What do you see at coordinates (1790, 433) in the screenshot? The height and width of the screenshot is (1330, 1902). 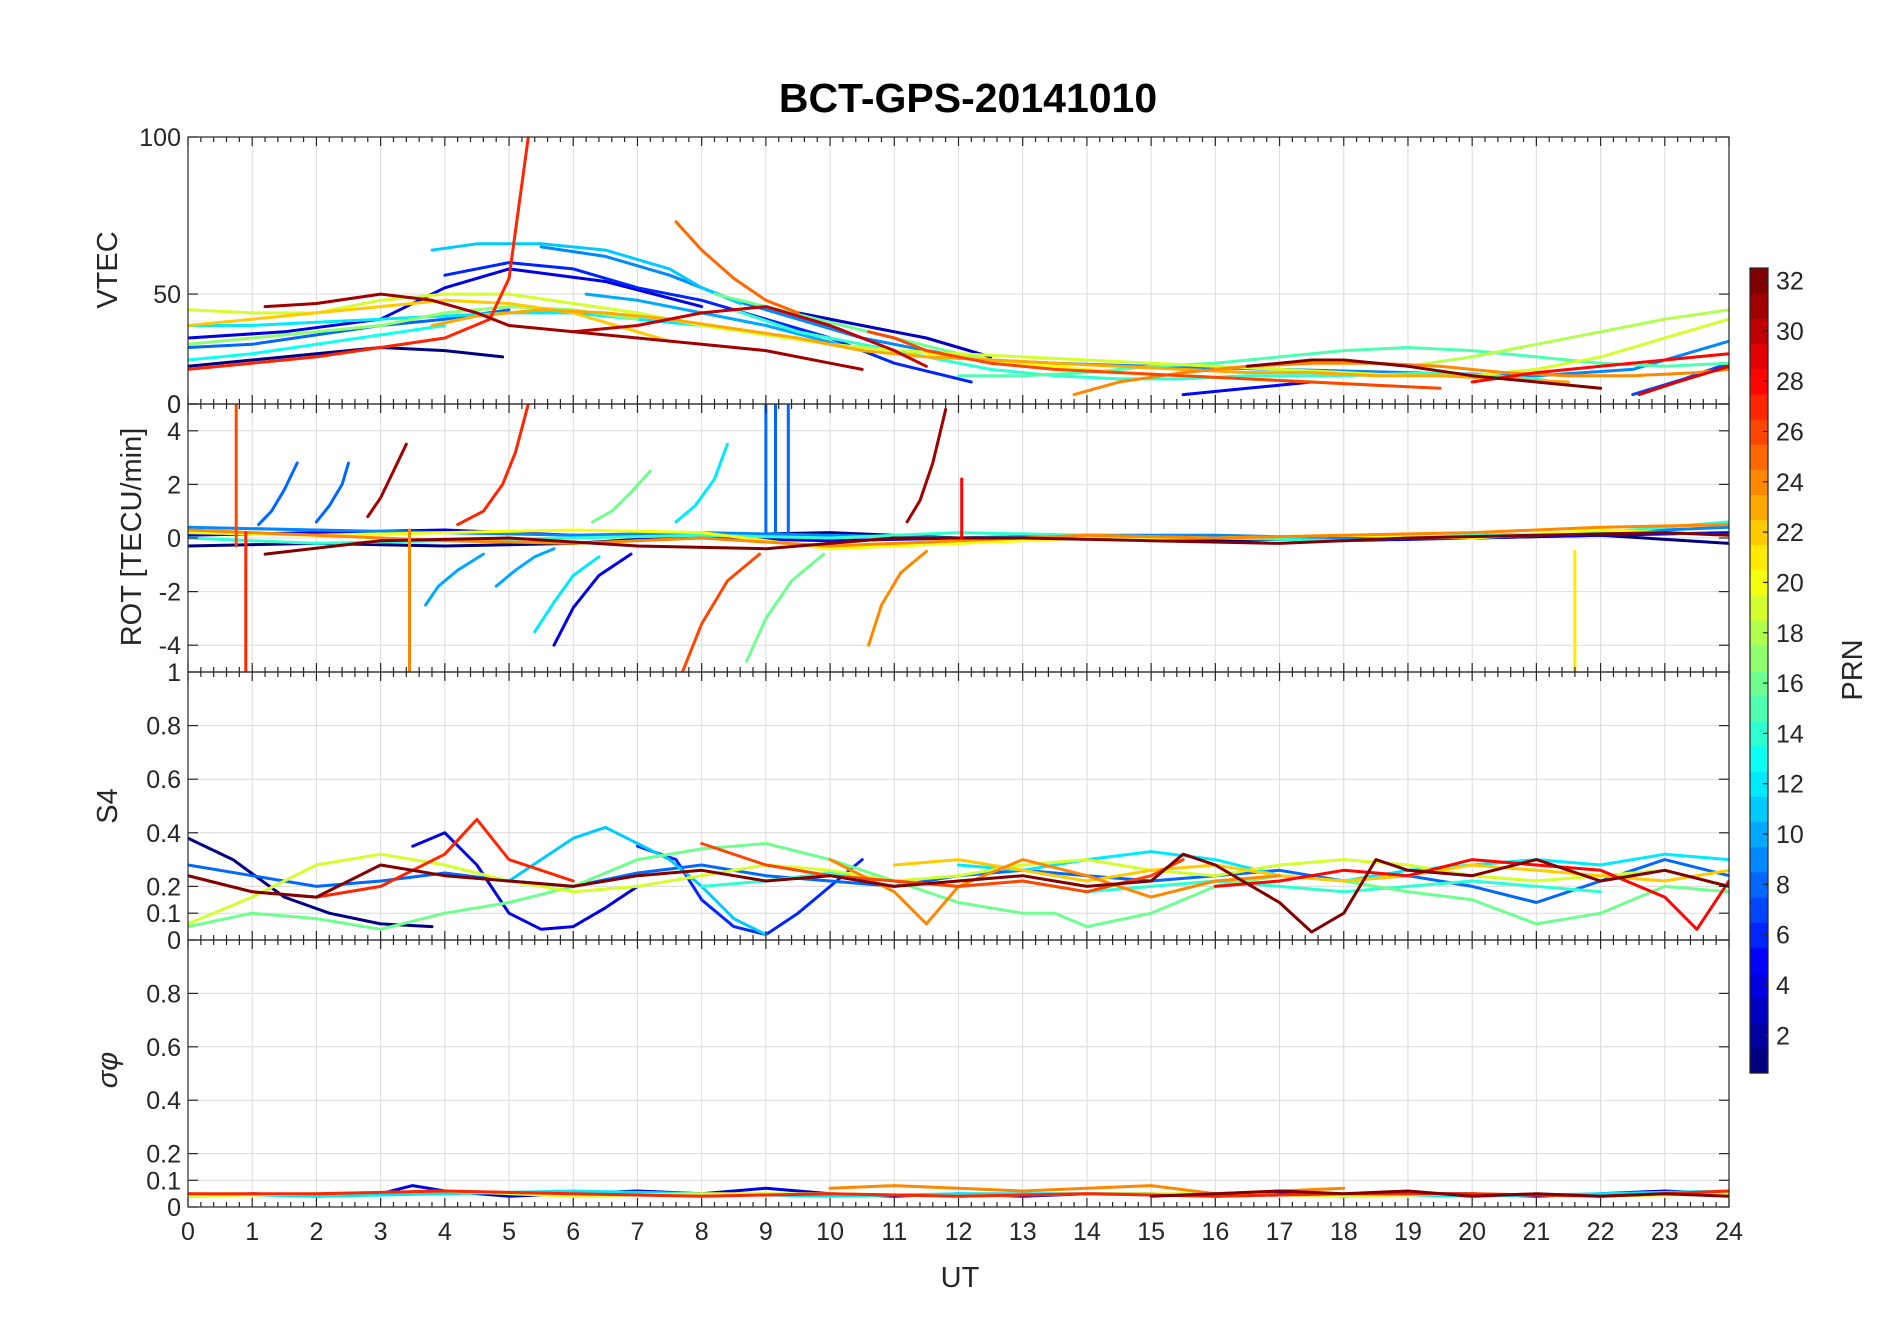 I see `colorbar-tick-label: 26` at bounding box center [1790, 433].